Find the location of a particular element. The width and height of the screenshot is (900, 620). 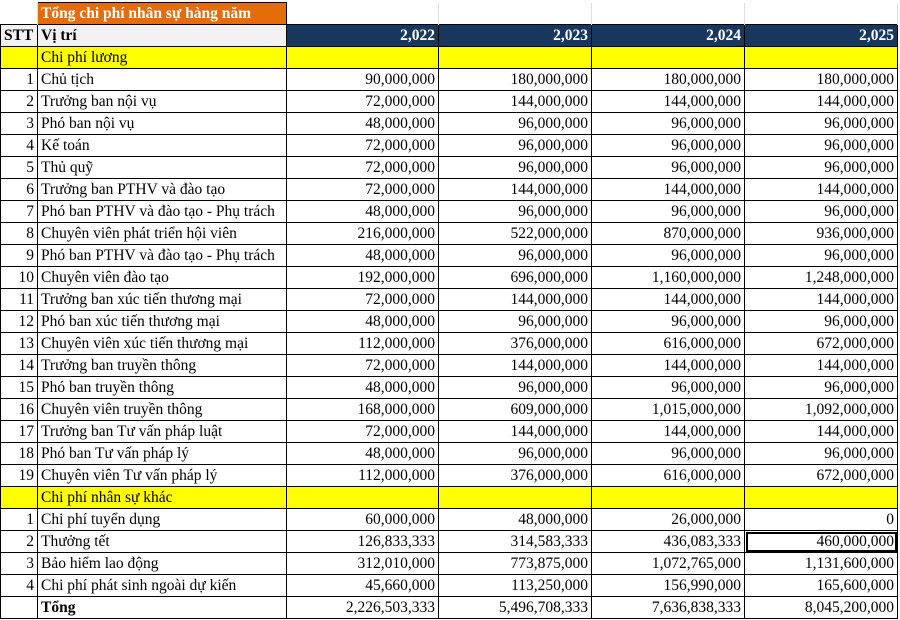

section-title: Chi phí nhân sự khác is located at coordinates (162, 497).